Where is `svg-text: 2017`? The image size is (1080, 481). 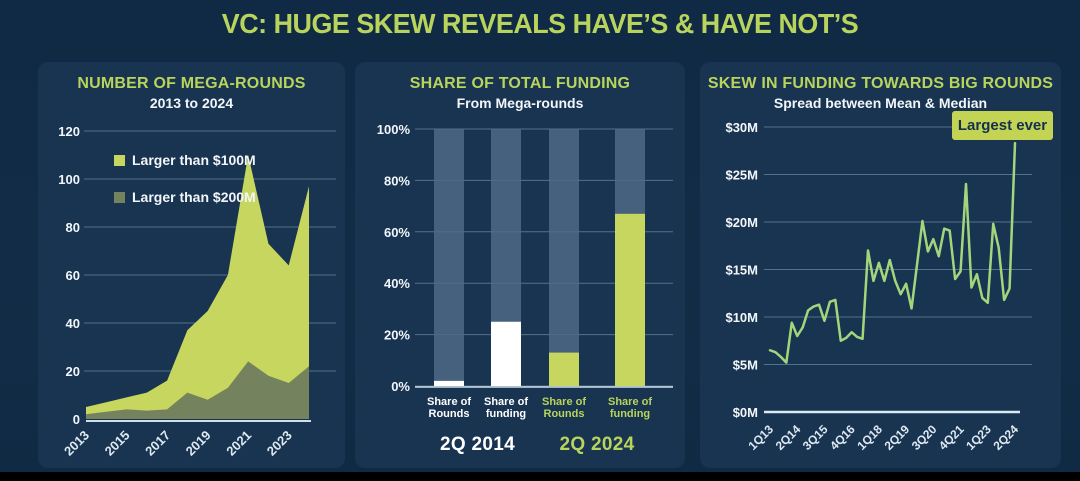 svg-text: 2017 is located at coordinates (157, 443).